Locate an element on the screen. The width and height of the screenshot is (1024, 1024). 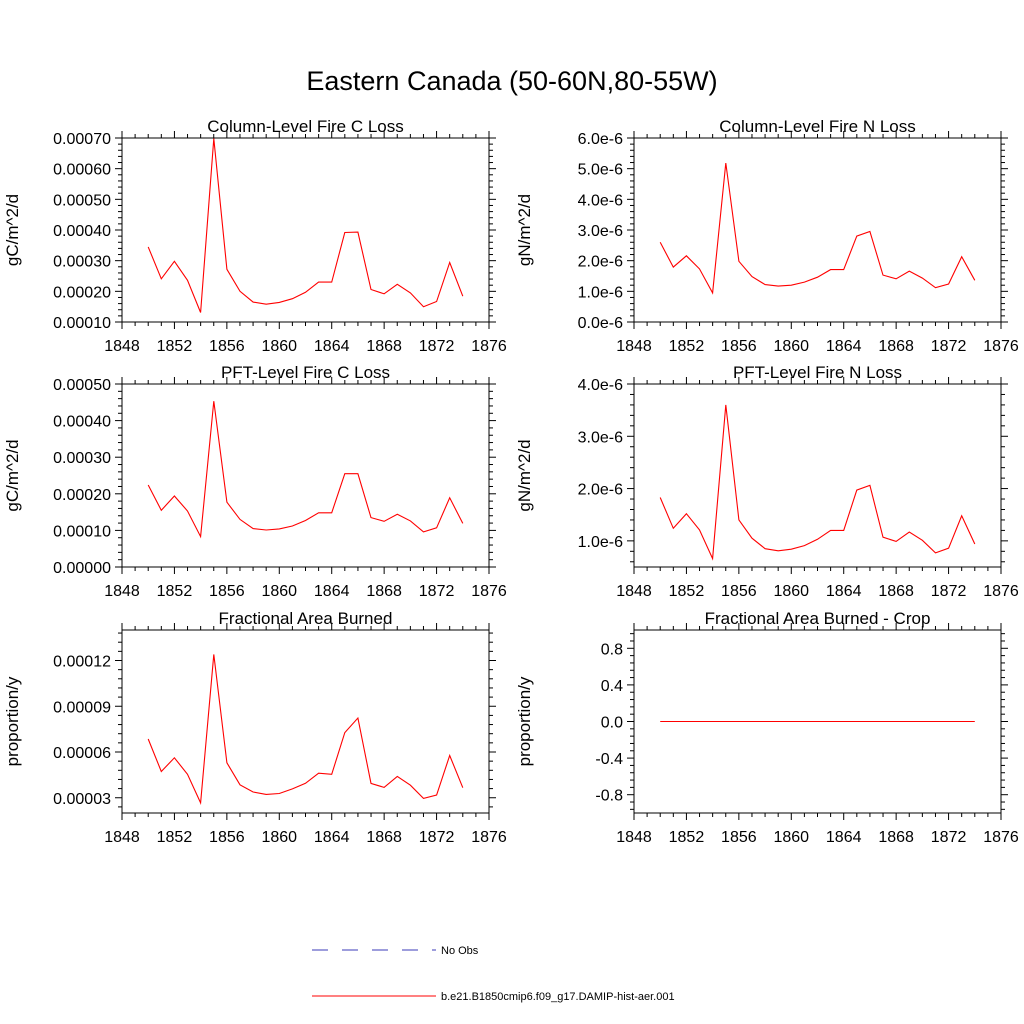
y-tick-label: 0.00050 is located at coordinates (82, 200).